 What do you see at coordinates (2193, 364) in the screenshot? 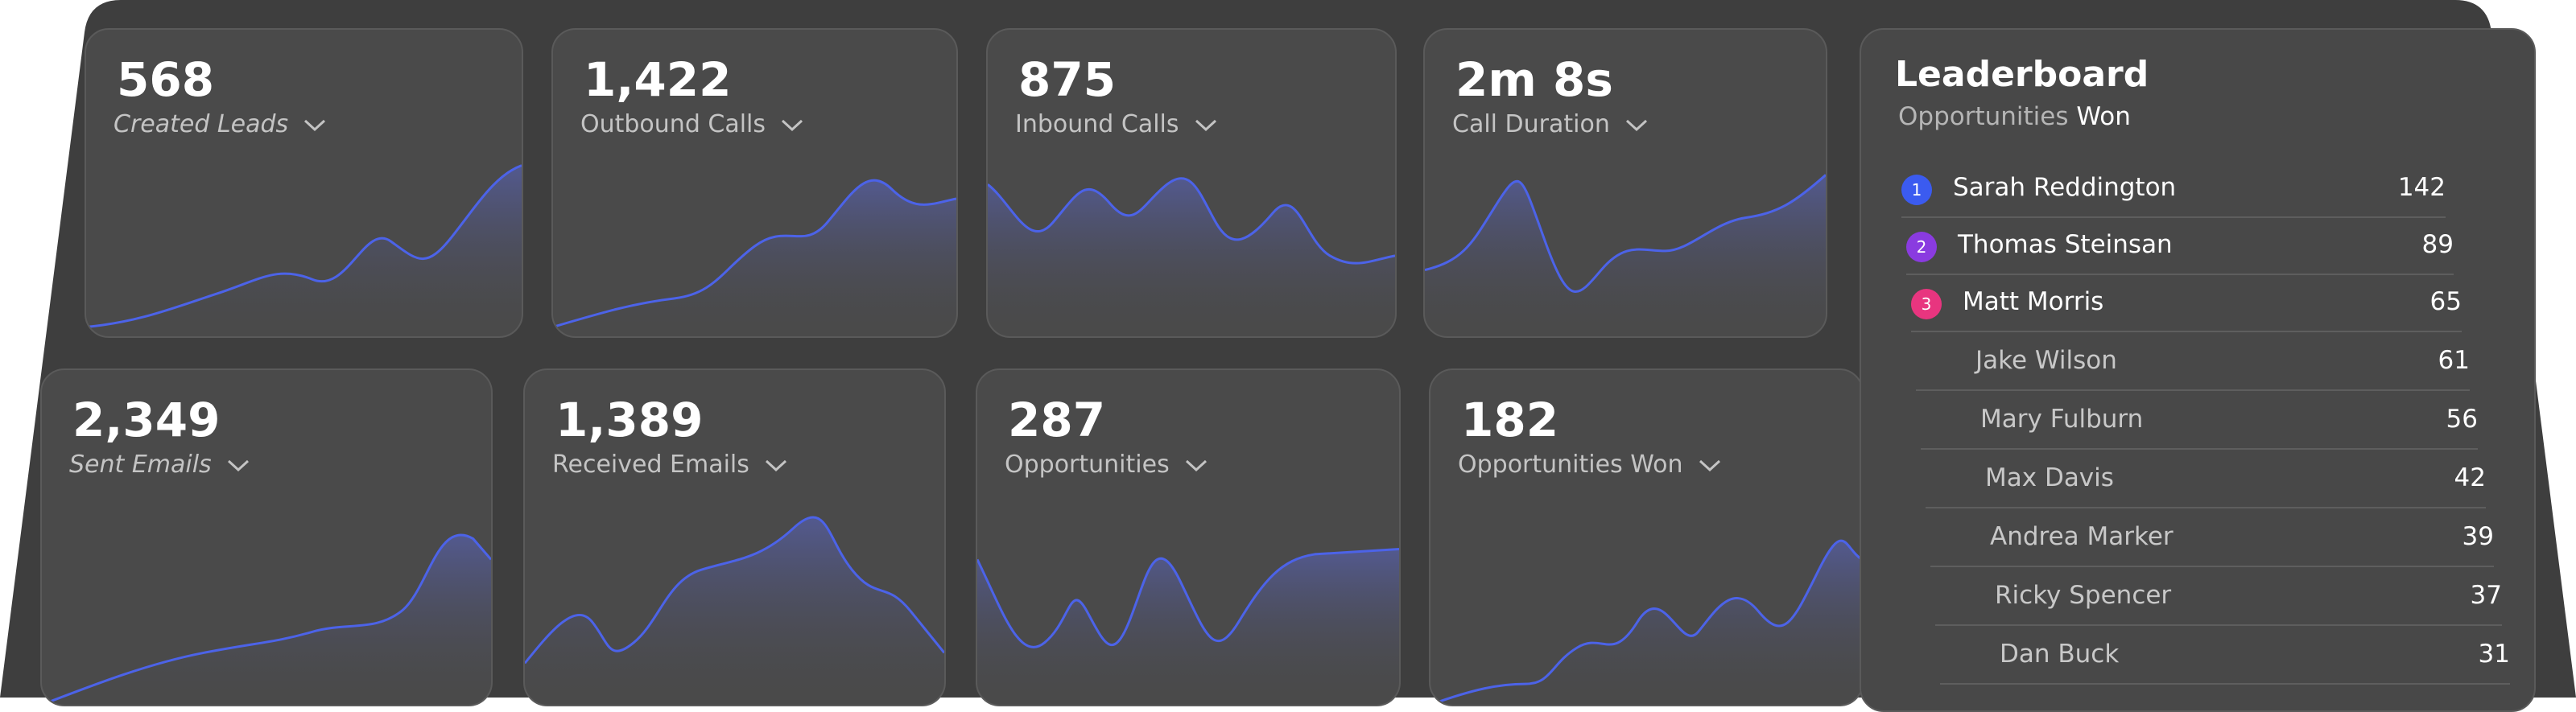
I see `leaderboard-row: Jake Wilson 61` at bounding box center [2193, 364].